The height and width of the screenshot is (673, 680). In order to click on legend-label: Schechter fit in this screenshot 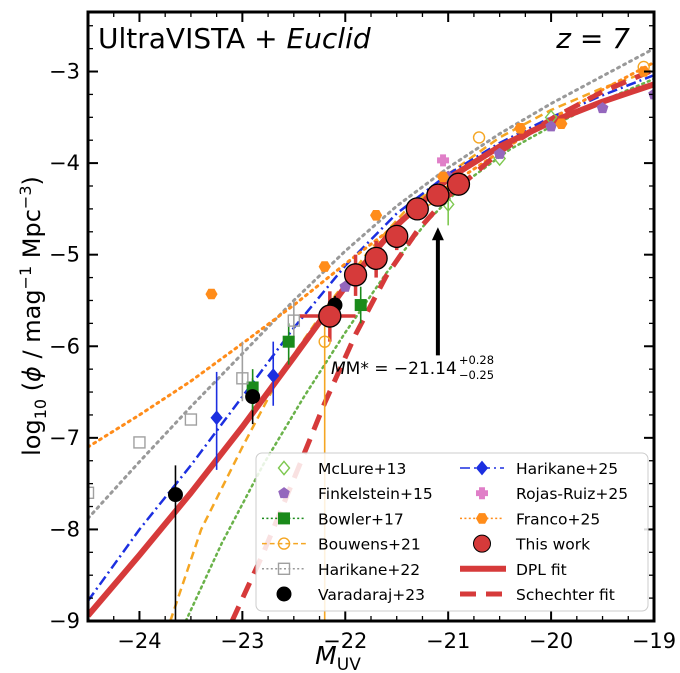, I will do `click(565, 595)`.